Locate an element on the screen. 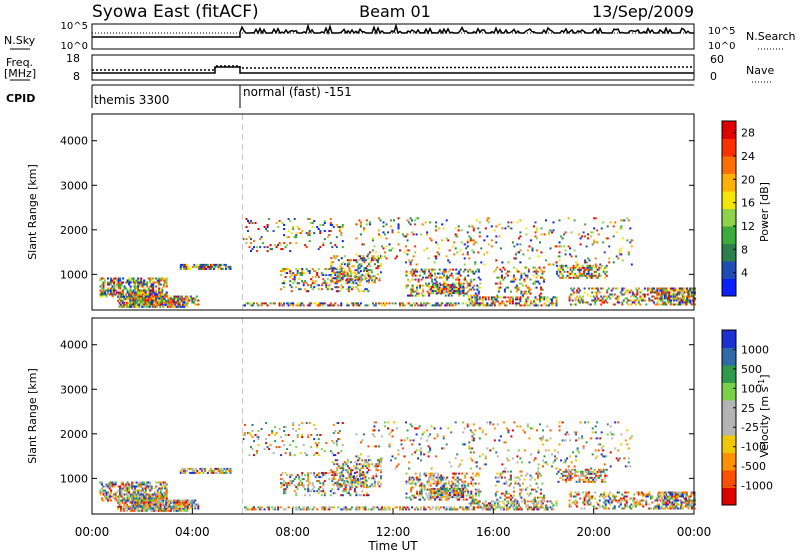 The height and width of the screenshot is (554, 800). freq-trace is located at coordinates (393, 70).